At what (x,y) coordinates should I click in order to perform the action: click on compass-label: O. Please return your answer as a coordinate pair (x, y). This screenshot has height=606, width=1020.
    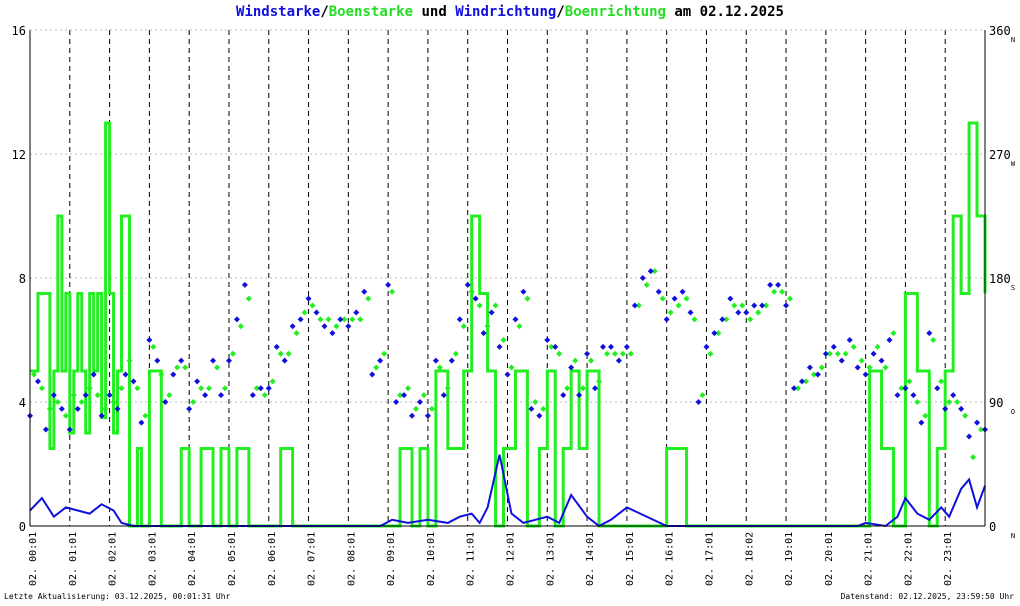
    Looking at the image, I should click on (1013, 412).